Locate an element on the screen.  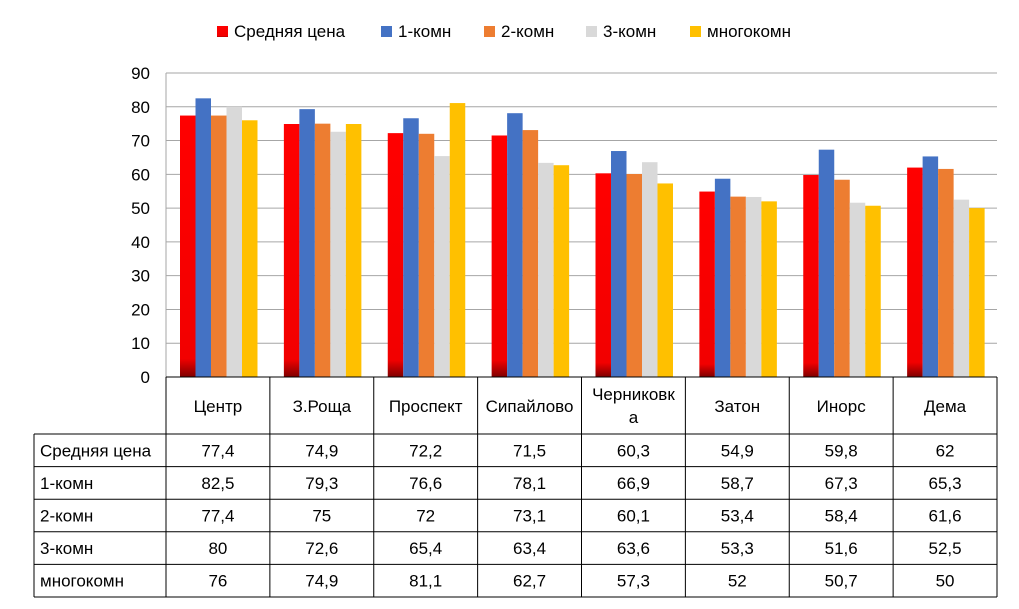
table-cell: 65,3 is located at coordinates (945, 483).